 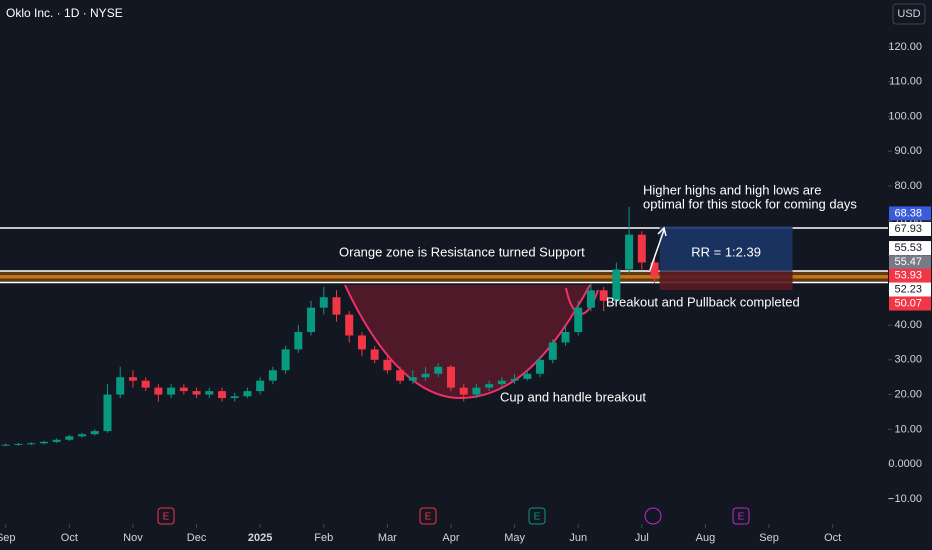 I want to click on x-tick-label: Oct, so click(x=832, y=538).